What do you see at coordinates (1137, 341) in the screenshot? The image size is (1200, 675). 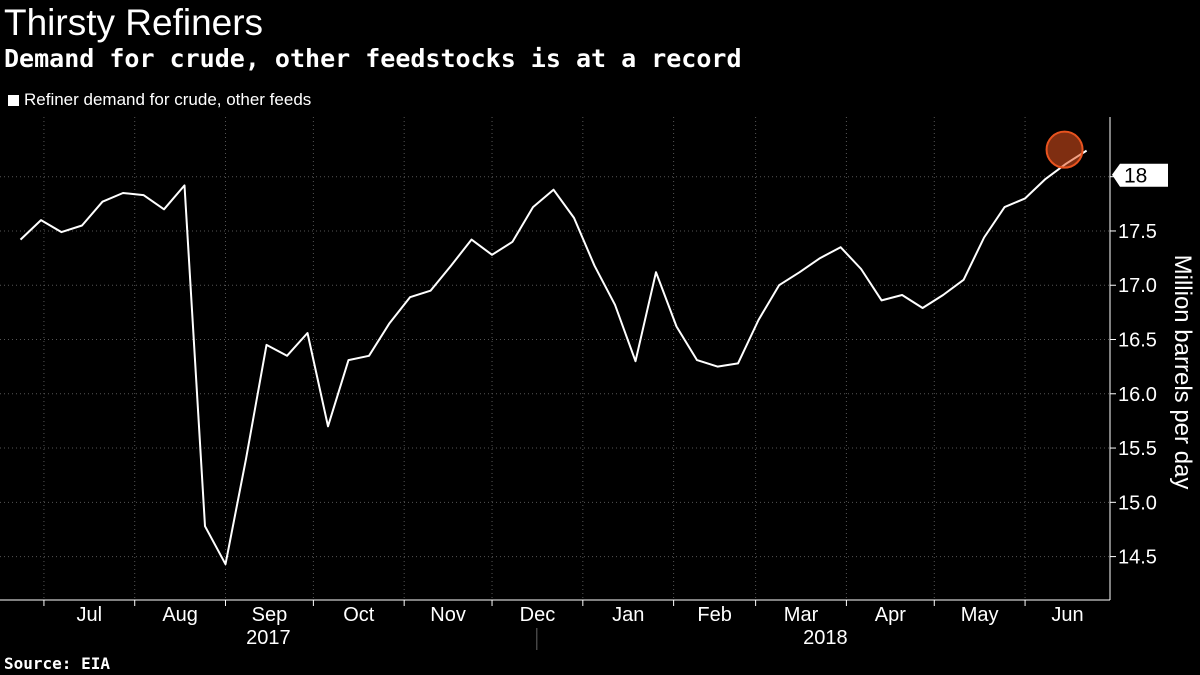 I see `y-tick-label: 16.5` at bounding box center [1137, 341].